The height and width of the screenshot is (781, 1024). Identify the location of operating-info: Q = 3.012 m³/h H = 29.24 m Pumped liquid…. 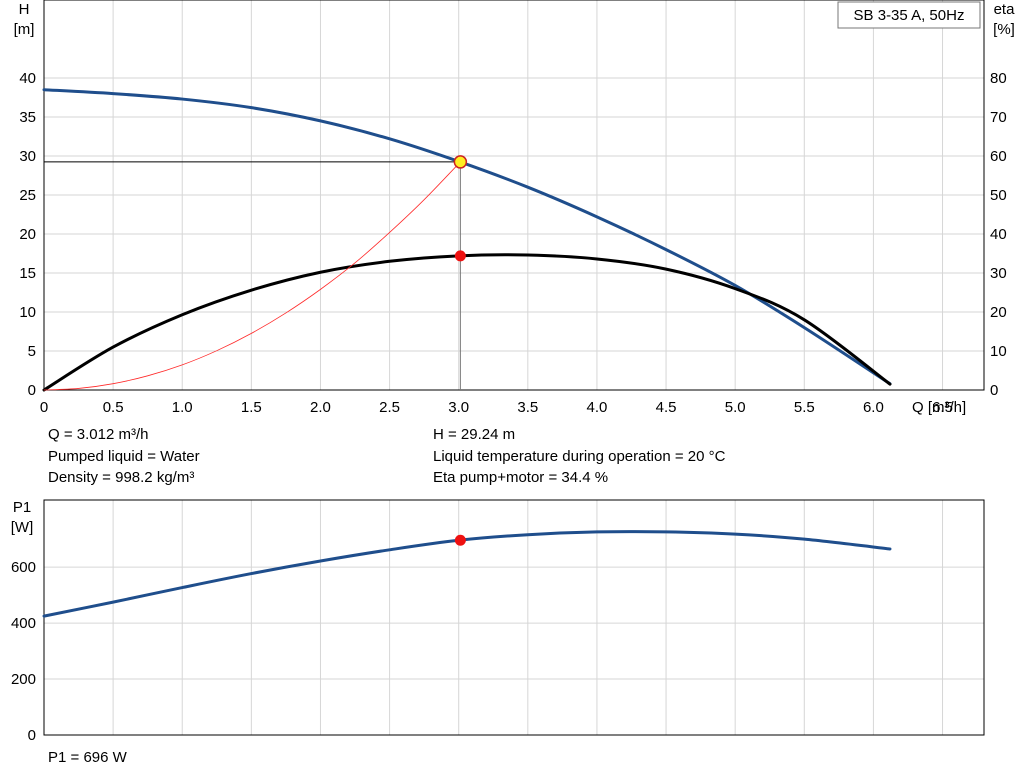
(387, 456).